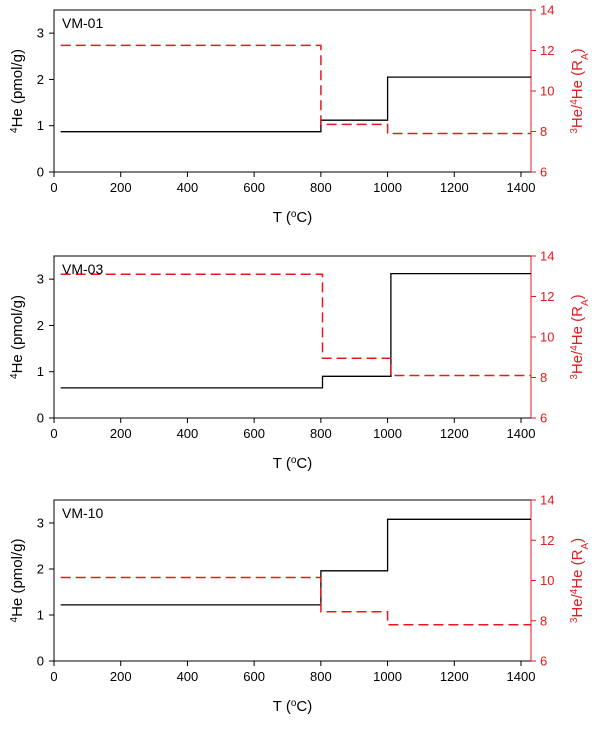  Describe the element at coordinates (82, 23) in the screenshot. I see `panel-label: VM-01` at that location.